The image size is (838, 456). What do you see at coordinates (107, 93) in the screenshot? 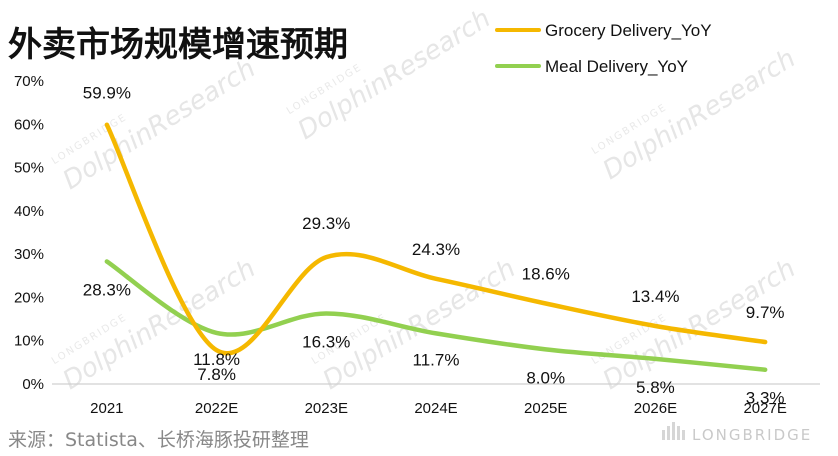
I see `data-label-grocery: 59.9%` at bounding box center [107, 93].